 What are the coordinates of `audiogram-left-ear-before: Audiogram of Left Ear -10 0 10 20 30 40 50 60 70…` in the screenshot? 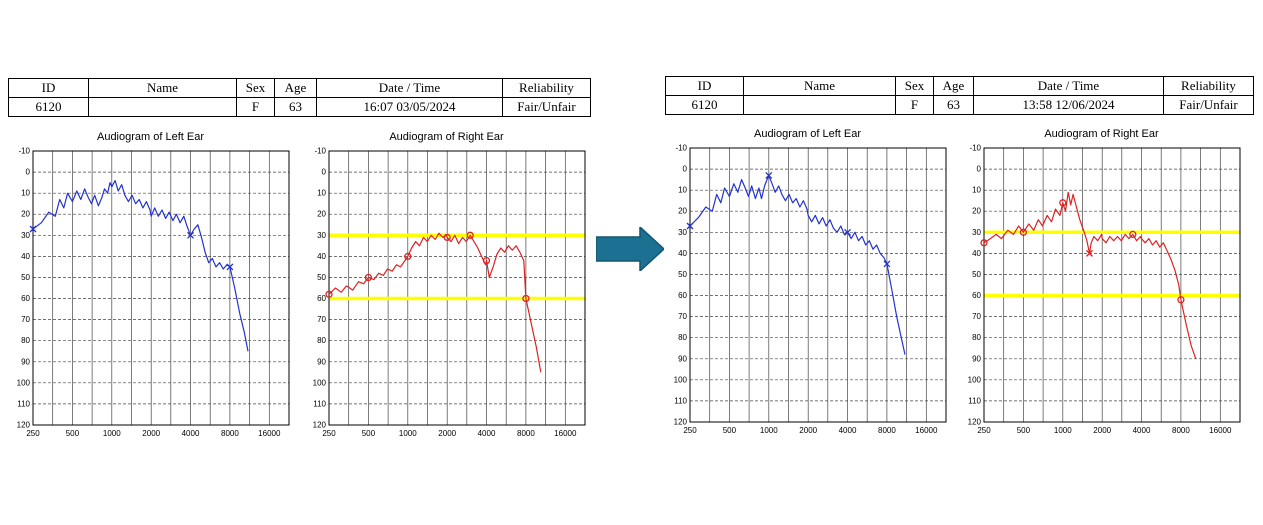 It's located at (150, 286).